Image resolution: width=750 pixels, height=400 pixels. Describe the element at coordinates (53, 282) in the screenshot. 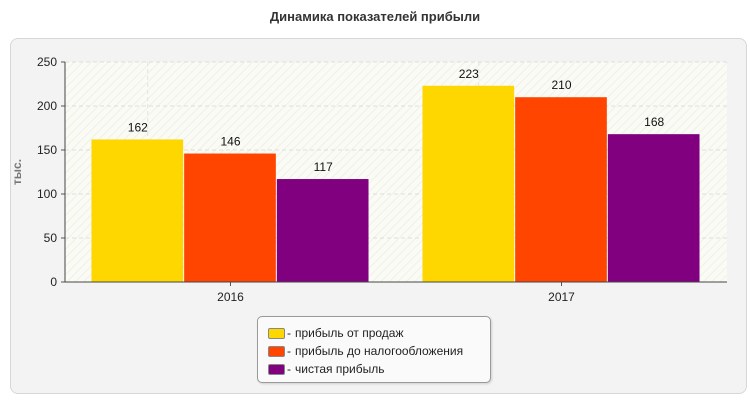

I see `y-tick-label: 0` at that location.